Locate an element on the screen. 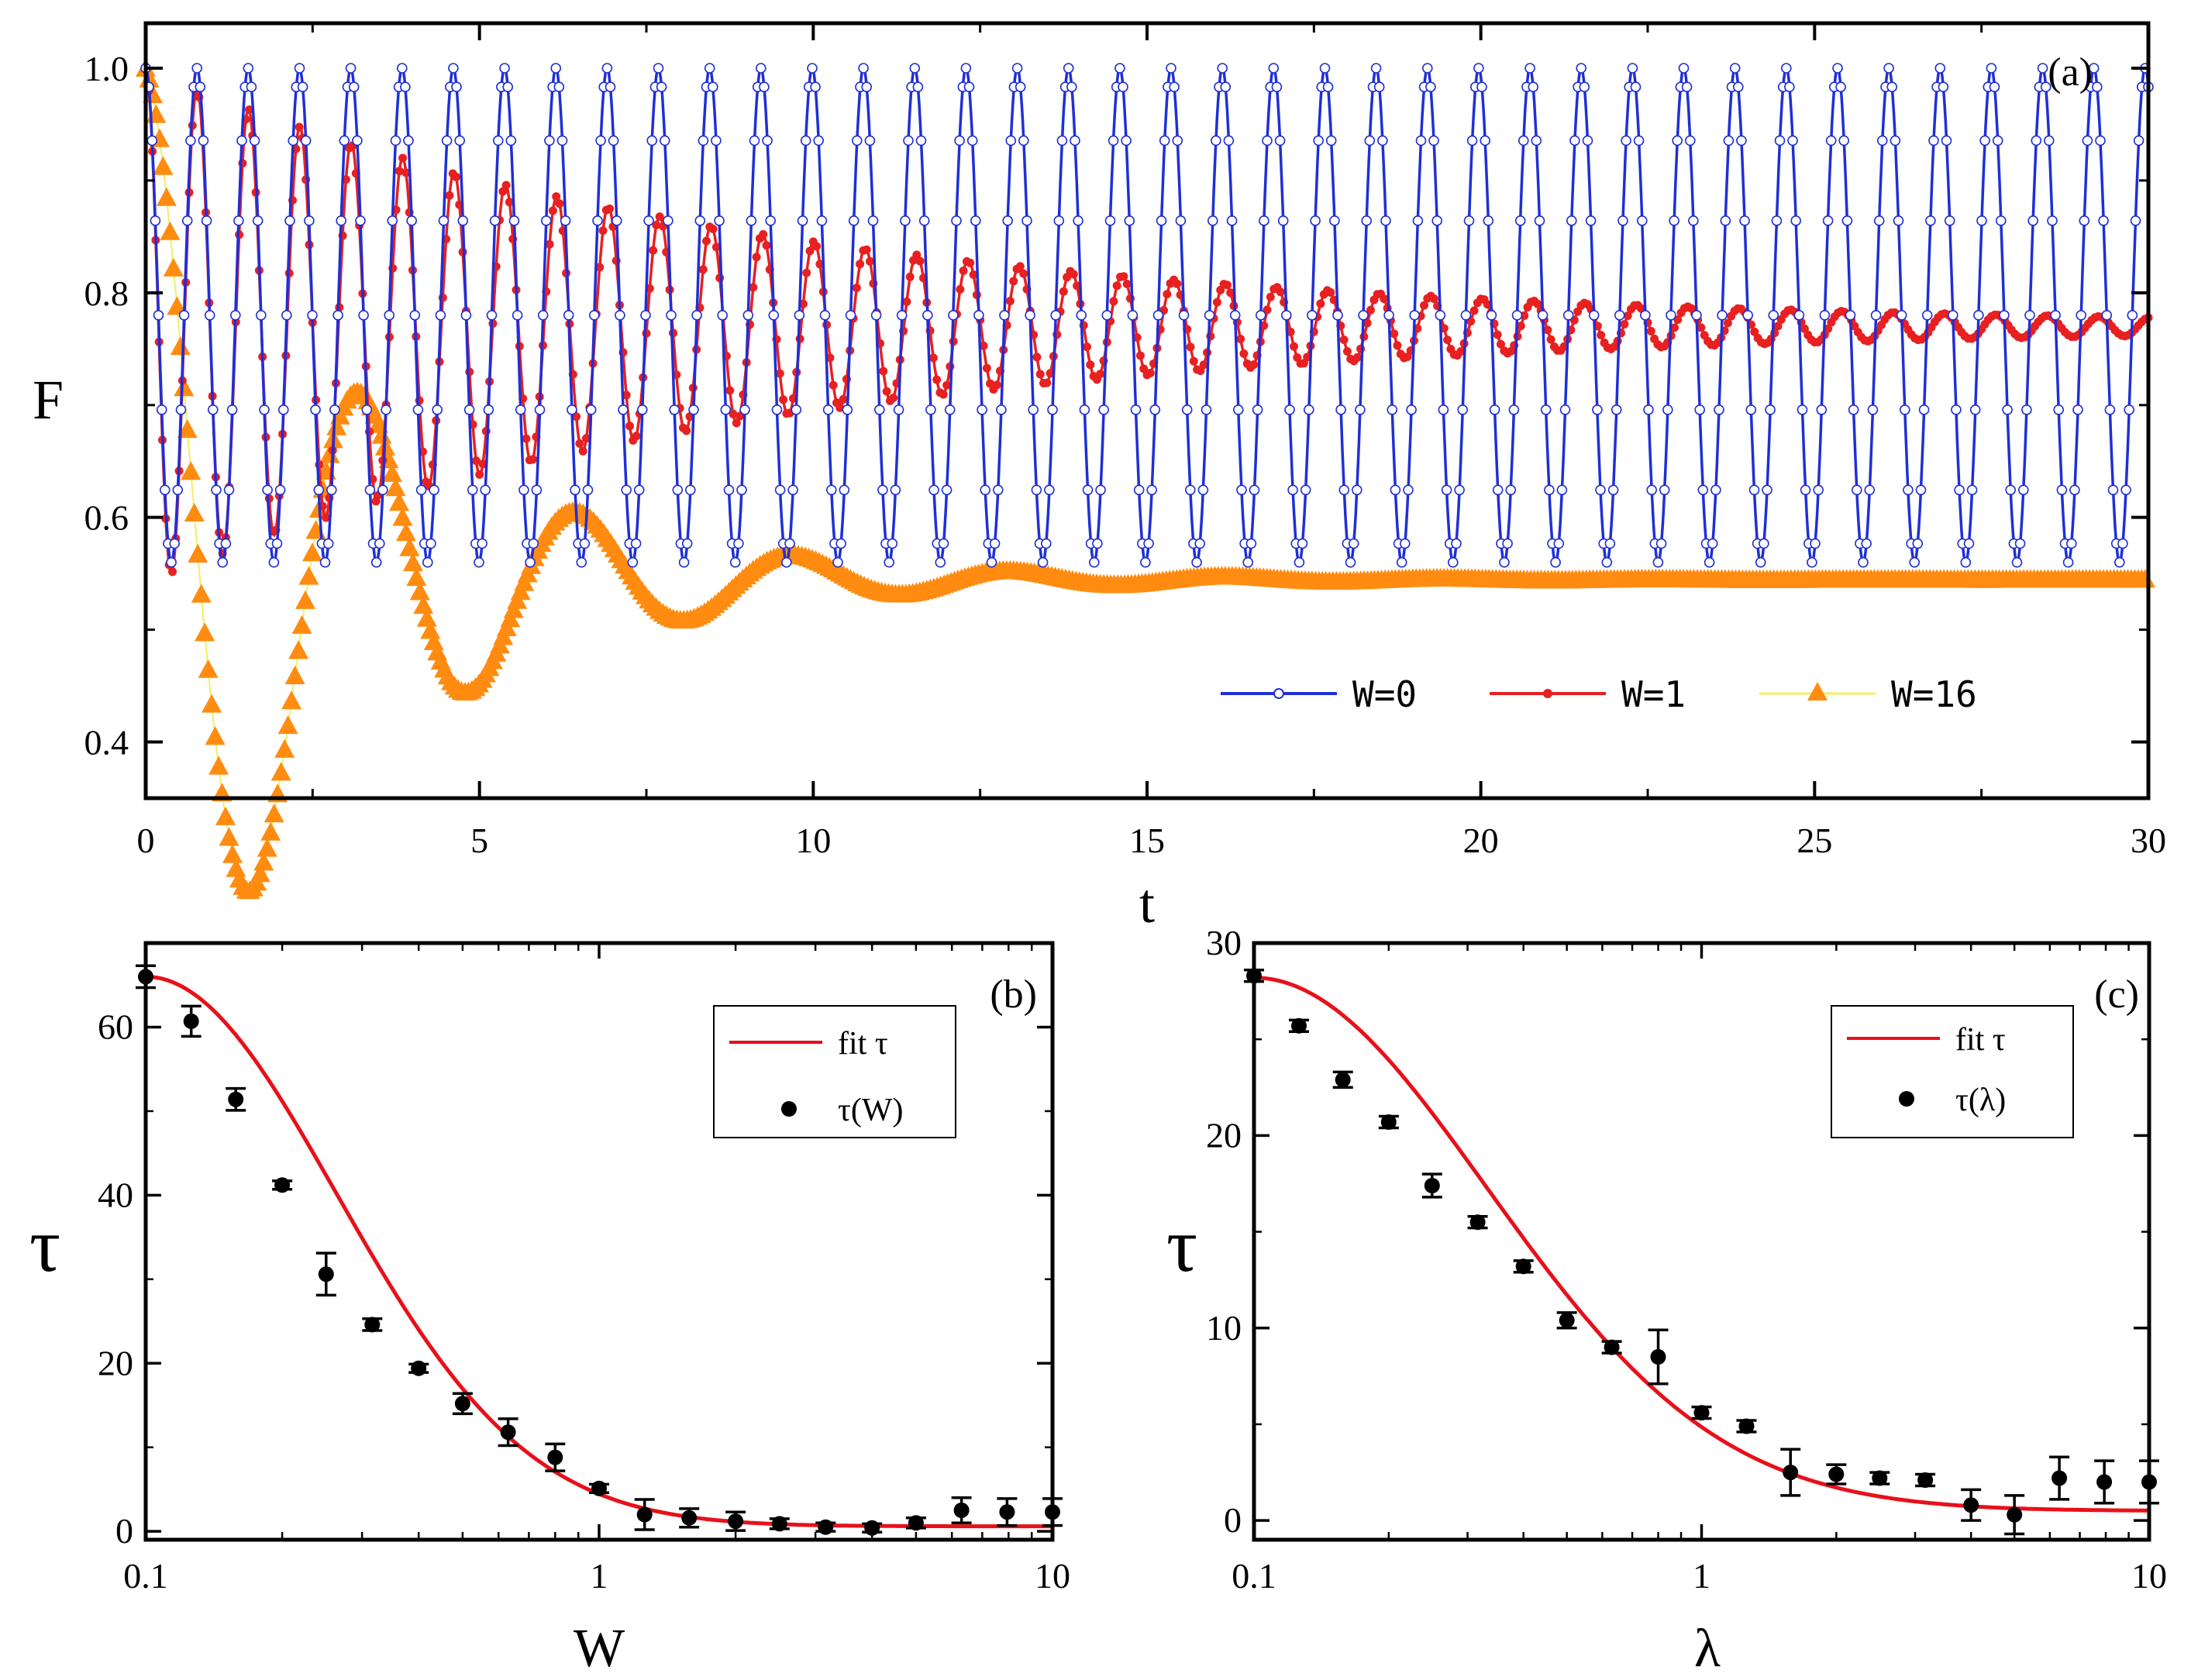 The image size is (2191, 1680). x-tick-label: 30 is located at coordinates (2148, 841).